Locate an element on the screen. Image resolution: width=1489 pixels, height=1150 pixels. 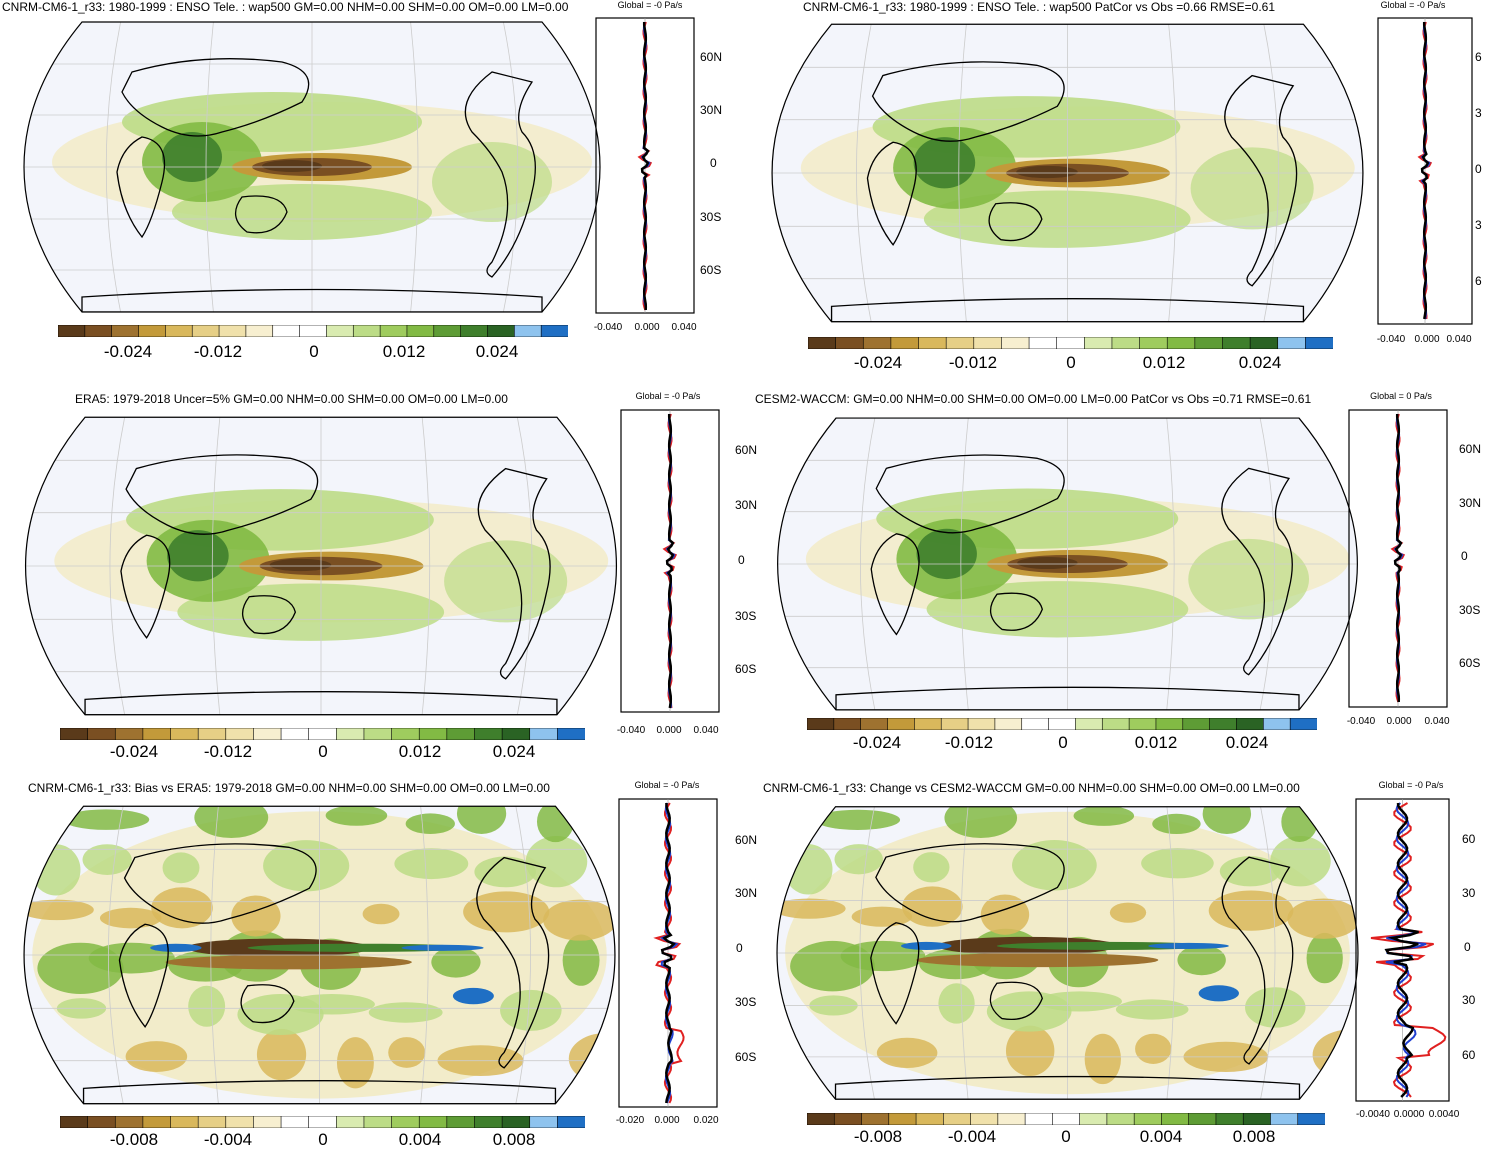
colorbar-label: -0.008 is located at coordinates (878, 1136).